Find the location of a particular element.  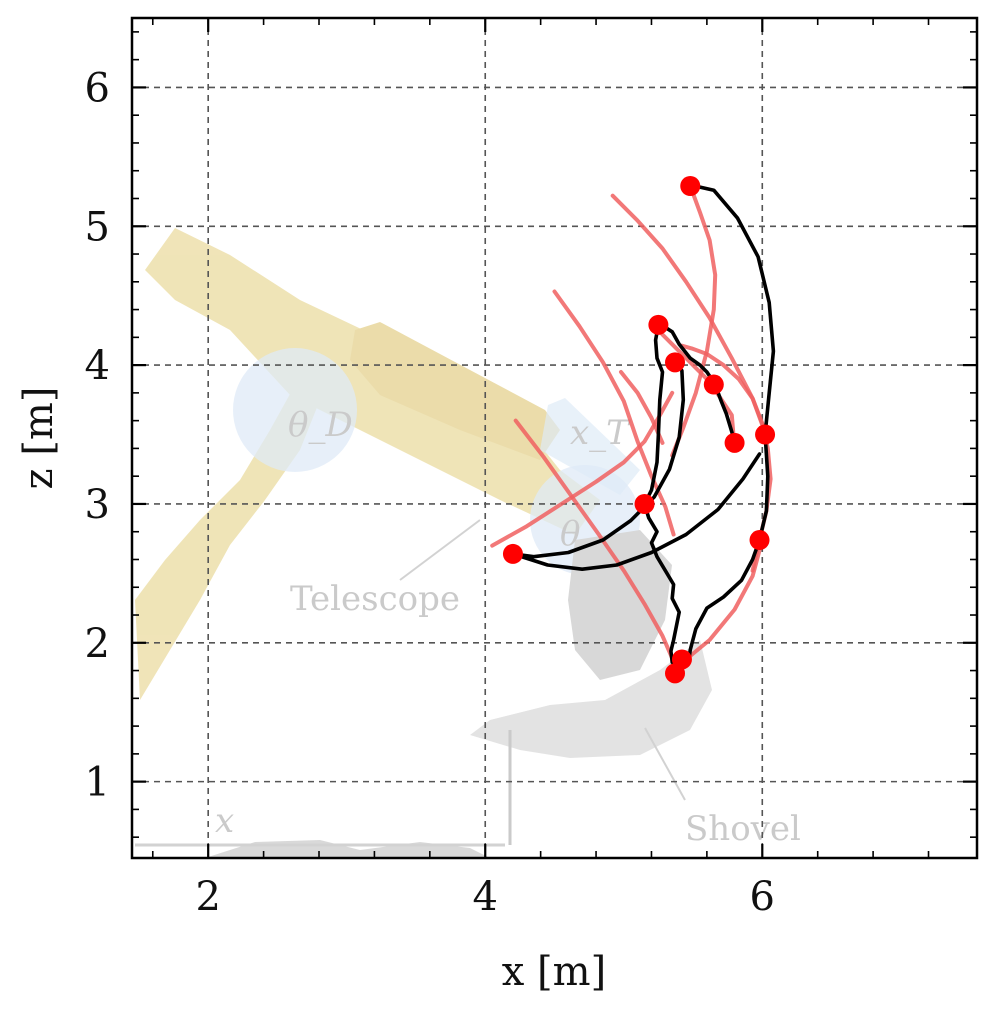

shovel-leader-line is located at coordinates (665, 764).